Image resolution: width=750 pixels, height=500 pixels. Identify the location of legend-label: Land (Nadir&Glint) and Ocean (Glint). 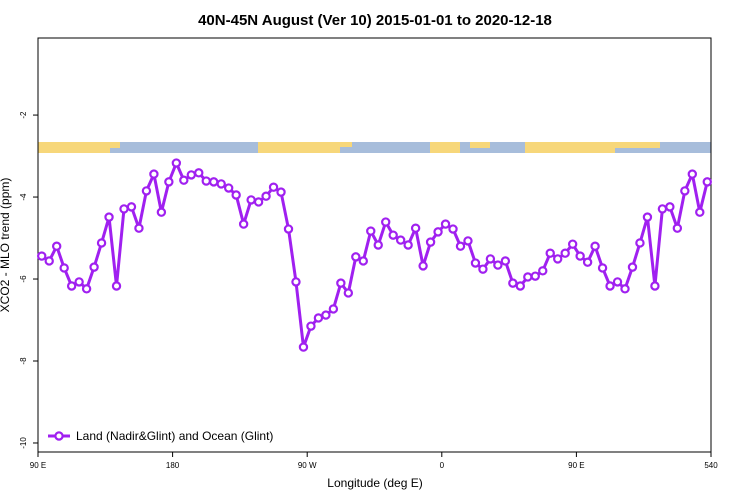
(174, 436).